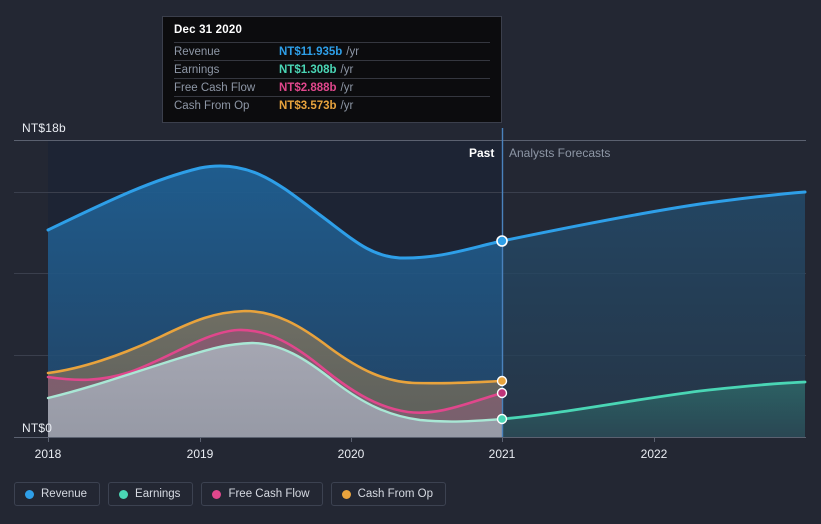  I want to click on revenue-line-past, so click(275, 212).